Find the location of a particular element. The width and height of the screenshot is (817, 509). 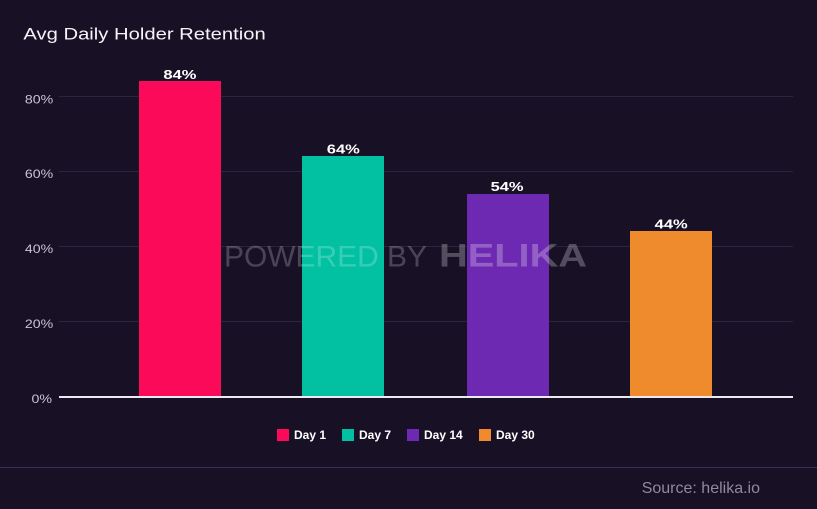

svg-text: 84% is located at coordinates (180, 74).